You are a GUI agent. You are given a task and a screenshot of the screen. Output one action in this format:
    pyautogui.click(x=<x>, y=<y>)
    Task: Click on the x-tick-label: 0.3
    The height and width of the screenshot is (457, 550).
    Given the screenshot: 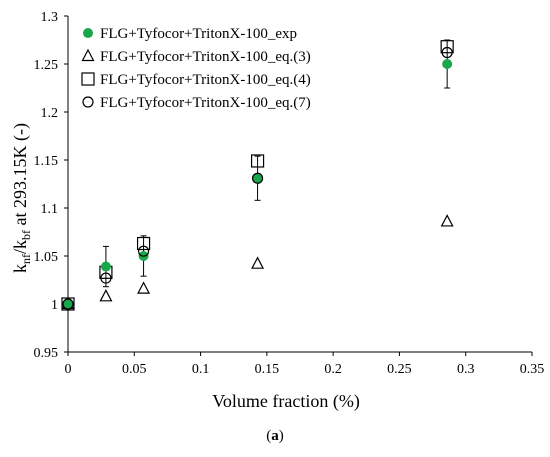 What is the action you would take?
    pyautogui.click(x=466, y=369)
    